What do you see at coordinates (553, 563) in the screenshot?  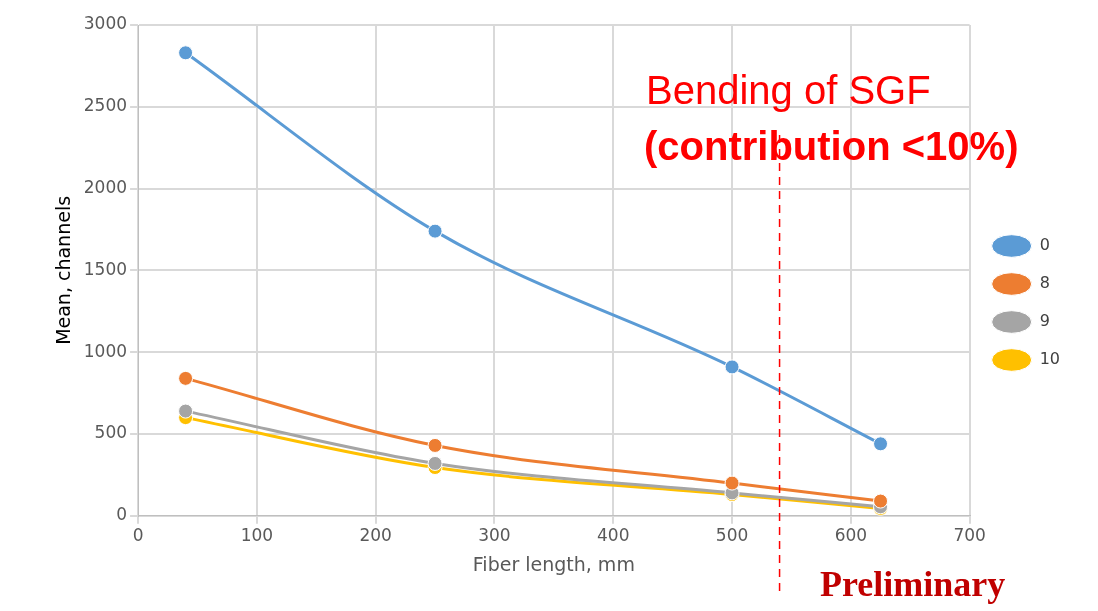 I see `x-axis-title: Fiber length, mm` at bounding box center [553, 563].